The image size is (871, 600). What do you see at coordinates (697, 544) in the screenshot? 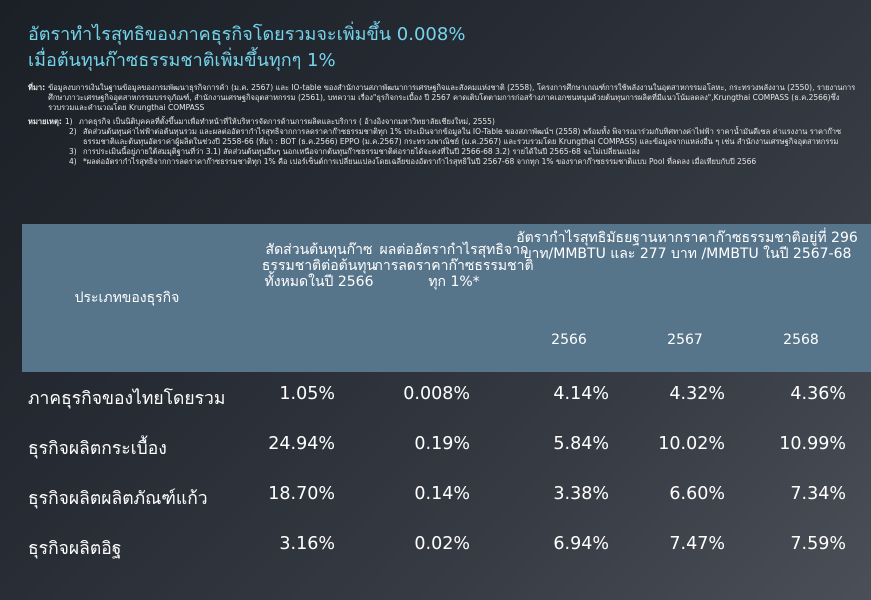
I see `margin-2567: 7.47%` at bounding box center [697, 544].